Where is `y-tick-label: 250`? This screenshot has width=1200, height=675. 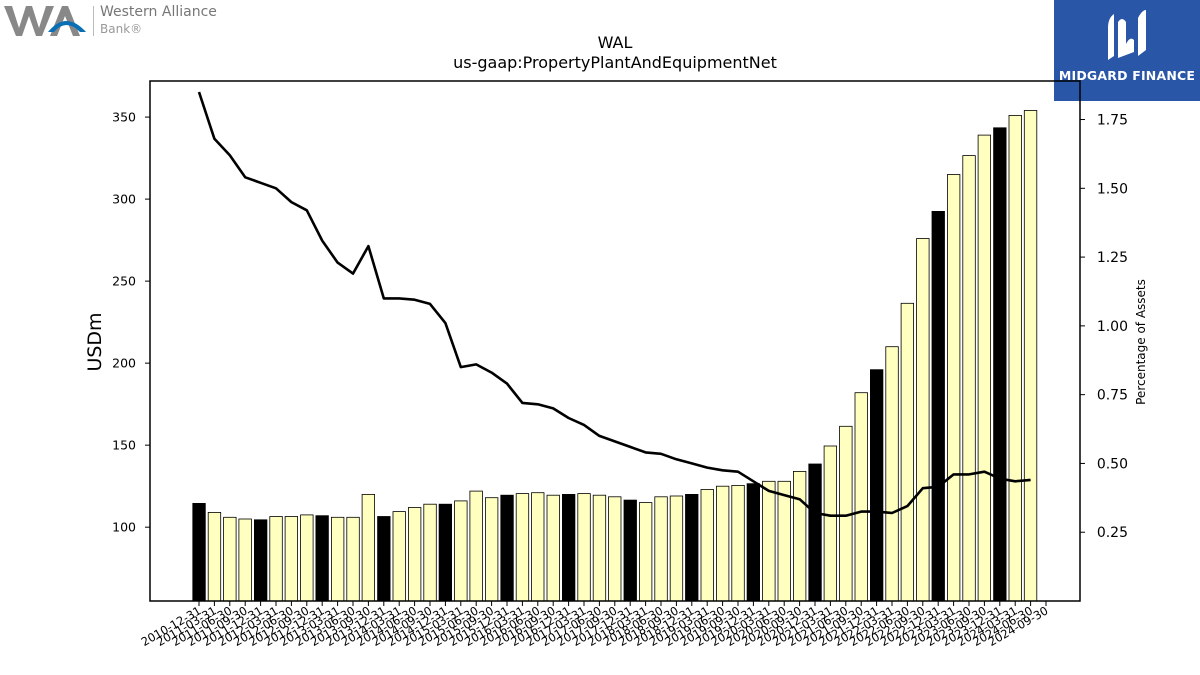
y-tick-label: 250 is located at coordinates (124, 281).